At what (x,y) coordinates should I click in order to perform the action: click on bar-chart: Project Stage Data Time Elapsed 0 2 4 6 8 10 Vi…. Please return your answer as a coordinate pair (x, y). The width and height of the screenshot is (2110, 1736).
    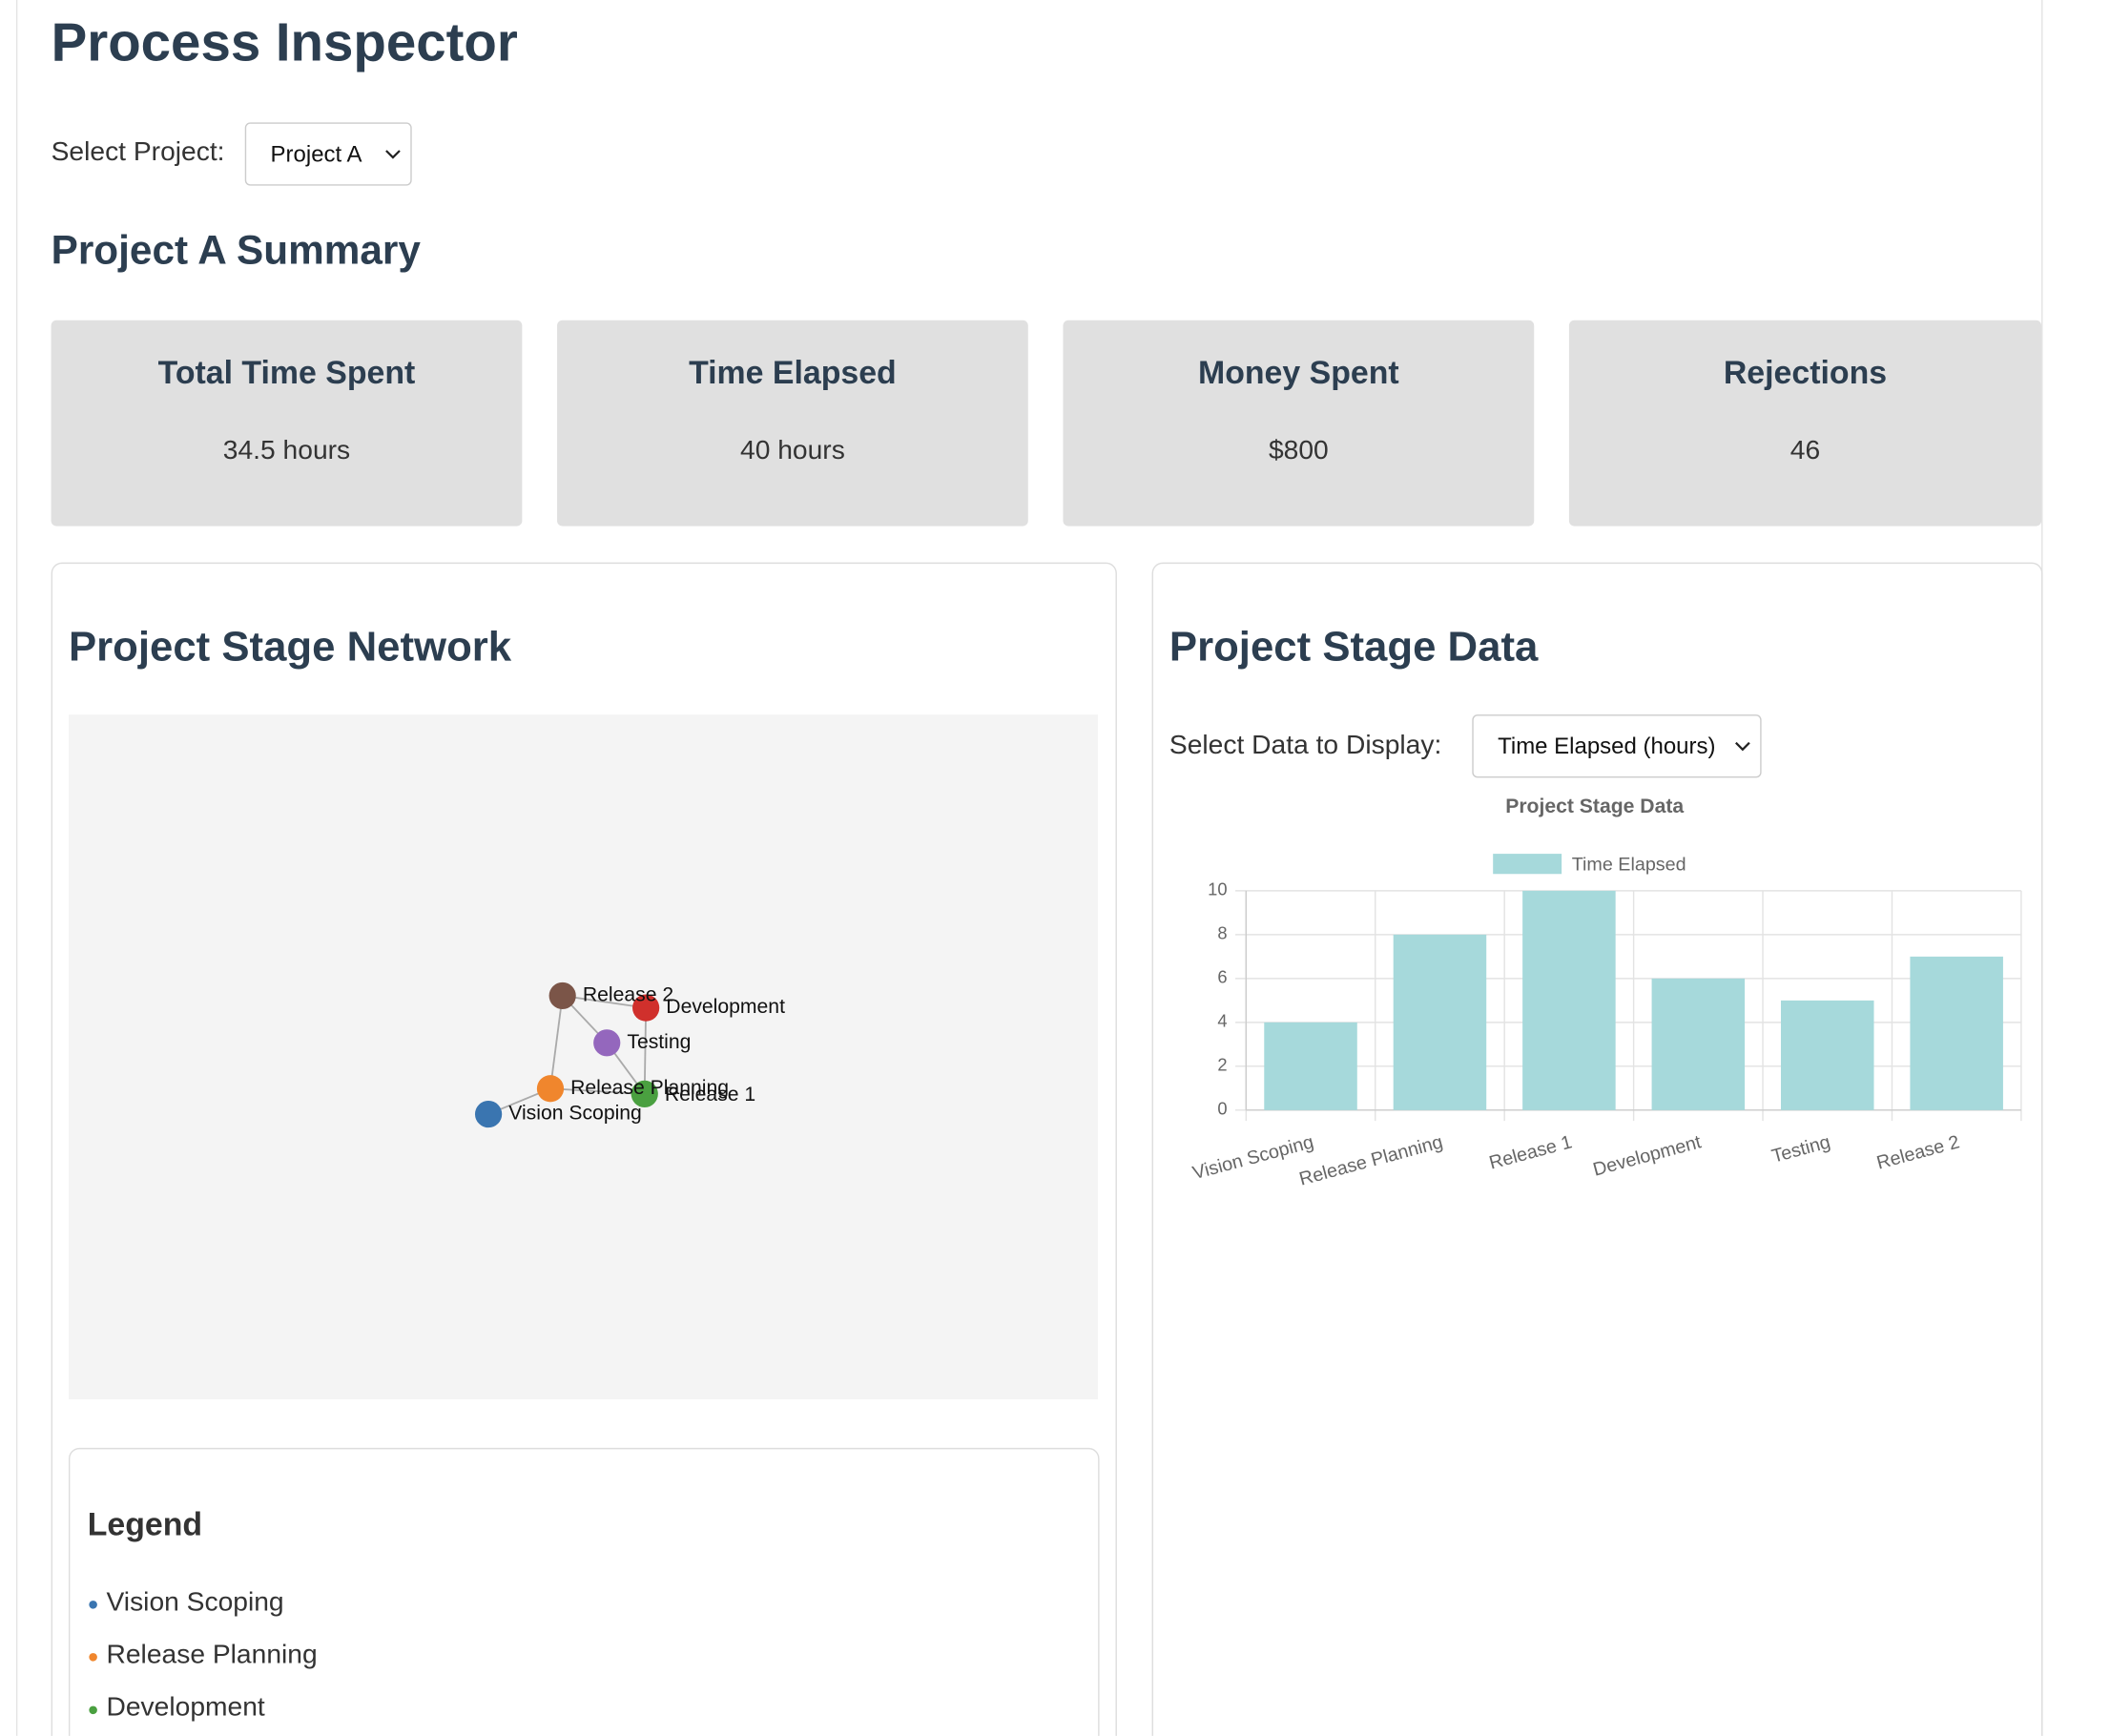
    Looking at the image, I should click on (1606, 993).